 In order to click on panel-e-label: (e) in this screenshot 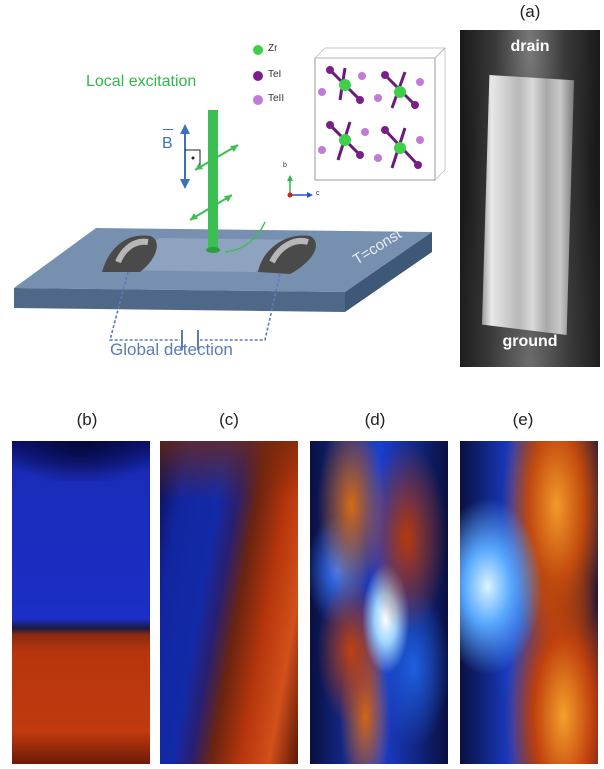, I will do `click(523, 419)`.